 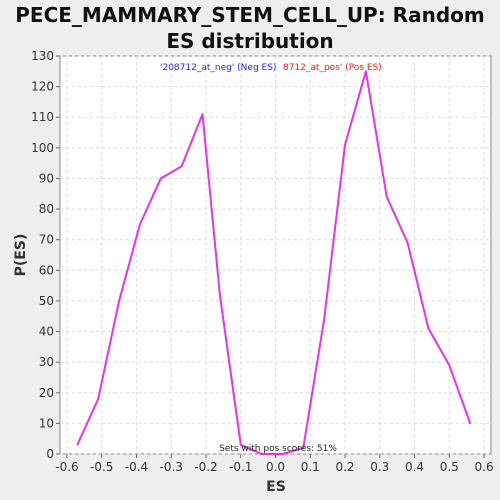 What do you see at coordinates (278, 449) in the screenshot?
I see `pos-scores-annotation: Sets with pos scores: 51%` at bounding box center [278, 449].